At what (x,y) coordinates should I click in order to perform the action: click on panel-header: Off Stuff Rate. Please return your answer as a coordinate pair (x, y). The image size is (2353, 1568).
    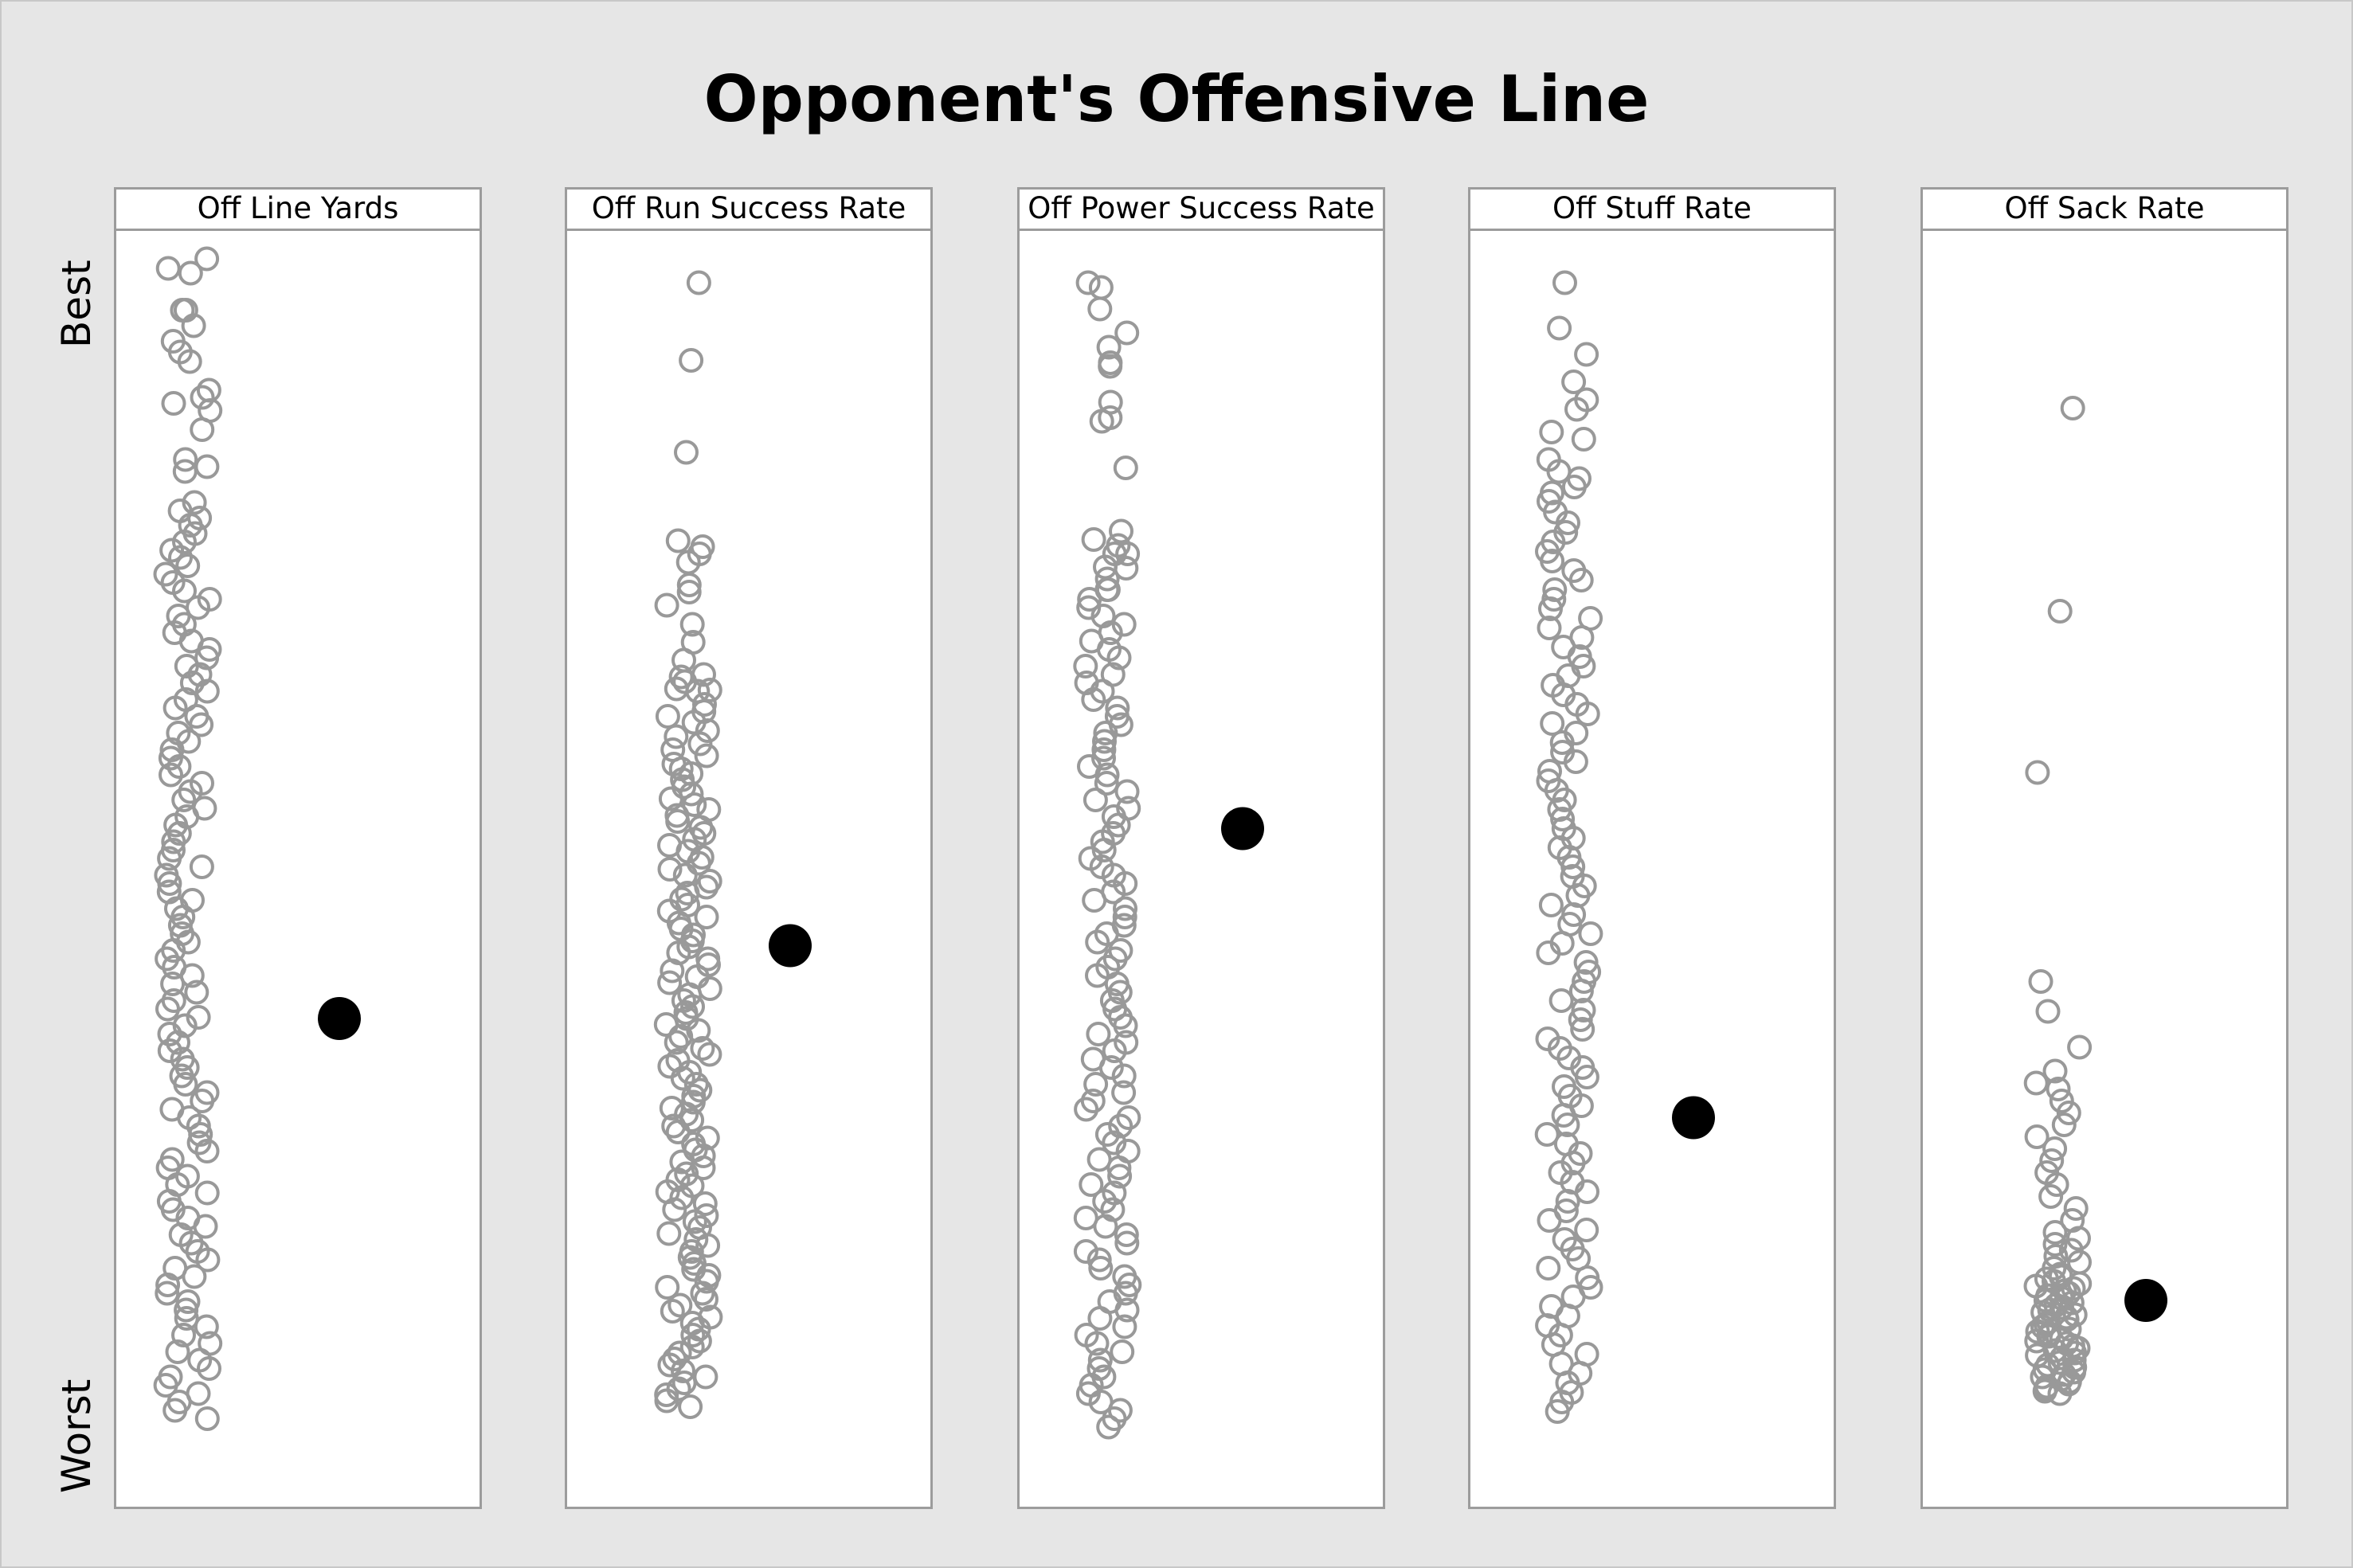
    Looking at the image, I should click on (1652, 210).